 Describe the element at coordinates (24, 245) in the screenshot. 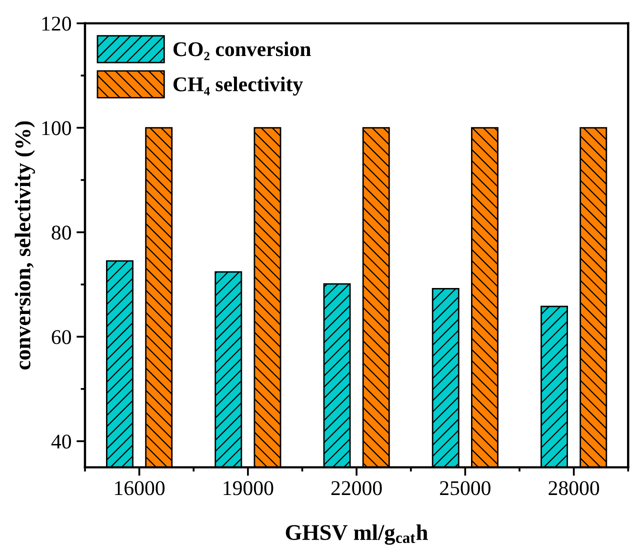

I see `y-axis-title: conversion, selectivity (%)` at that location.